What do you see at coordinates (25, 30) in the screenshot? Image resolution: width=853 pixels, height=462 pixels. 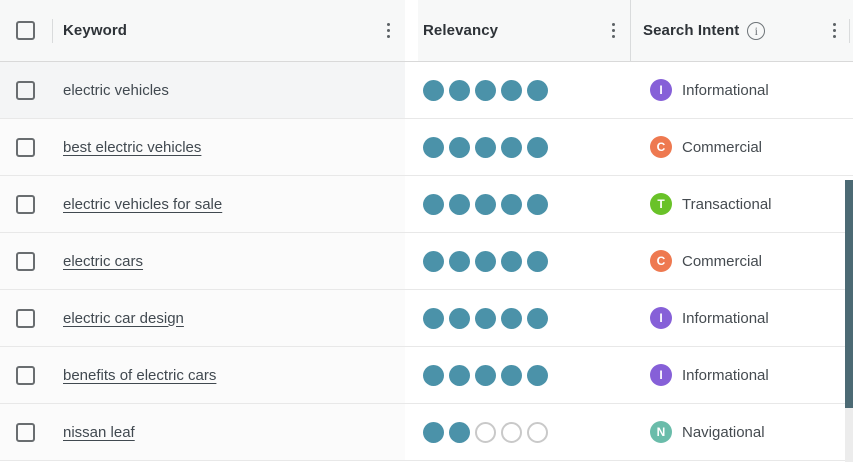 I see `select-all-checkbox` at bounding box center [25, 30].